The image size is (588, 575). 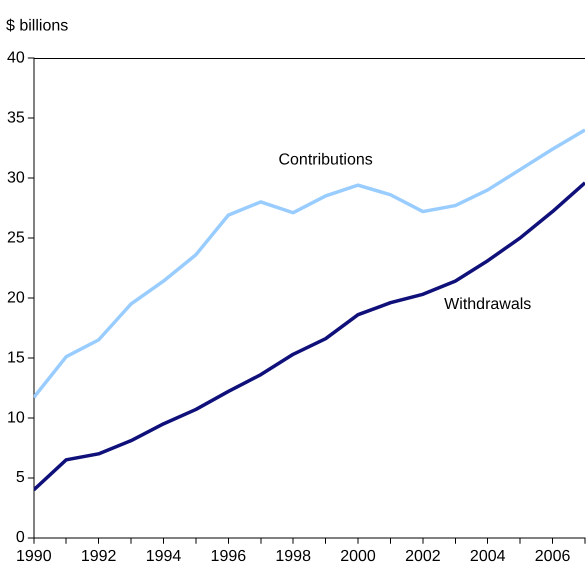 What do you see at coordinates (552, 556) in the screenshot?
I see `x-tick-label: 2006` at bounding box center [552, 556].